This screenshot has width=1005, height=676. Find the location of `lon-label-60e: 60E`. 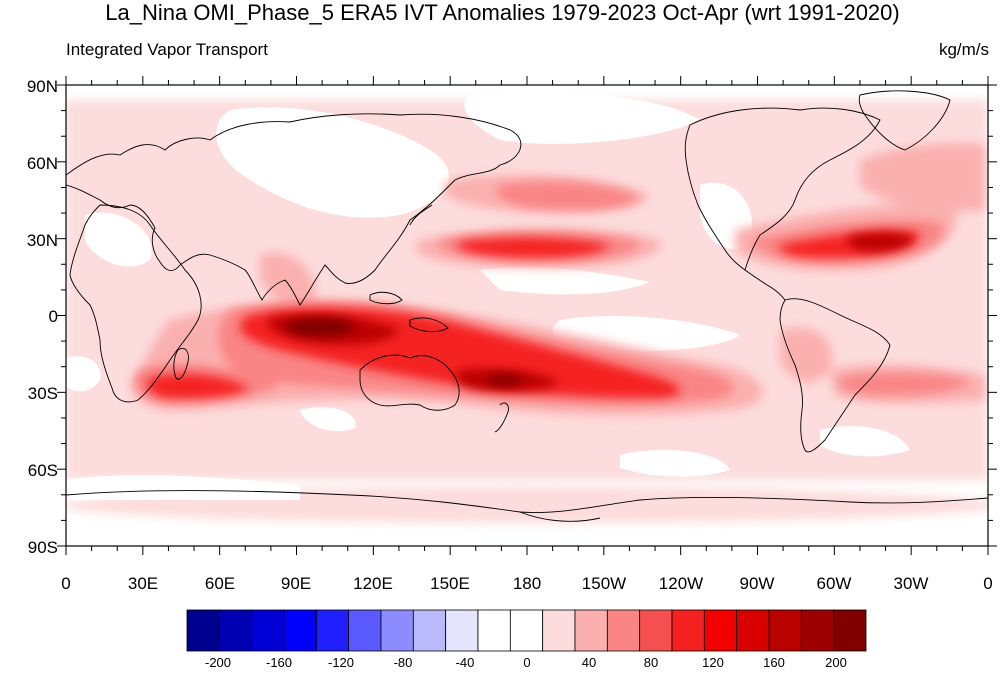

lon-label-60e: 60E is located at coordinates (220, 583).